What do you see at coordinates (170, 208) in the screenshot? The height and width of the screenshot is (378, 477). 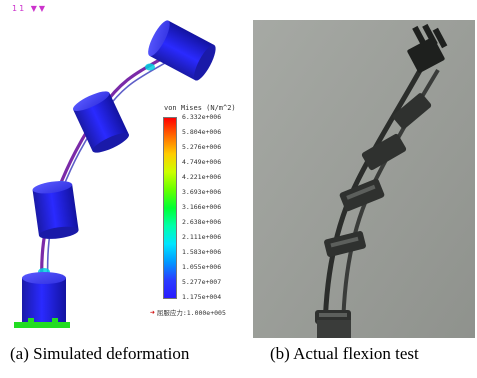 I see `stress-colorbar` at bounding box center [170, 208].